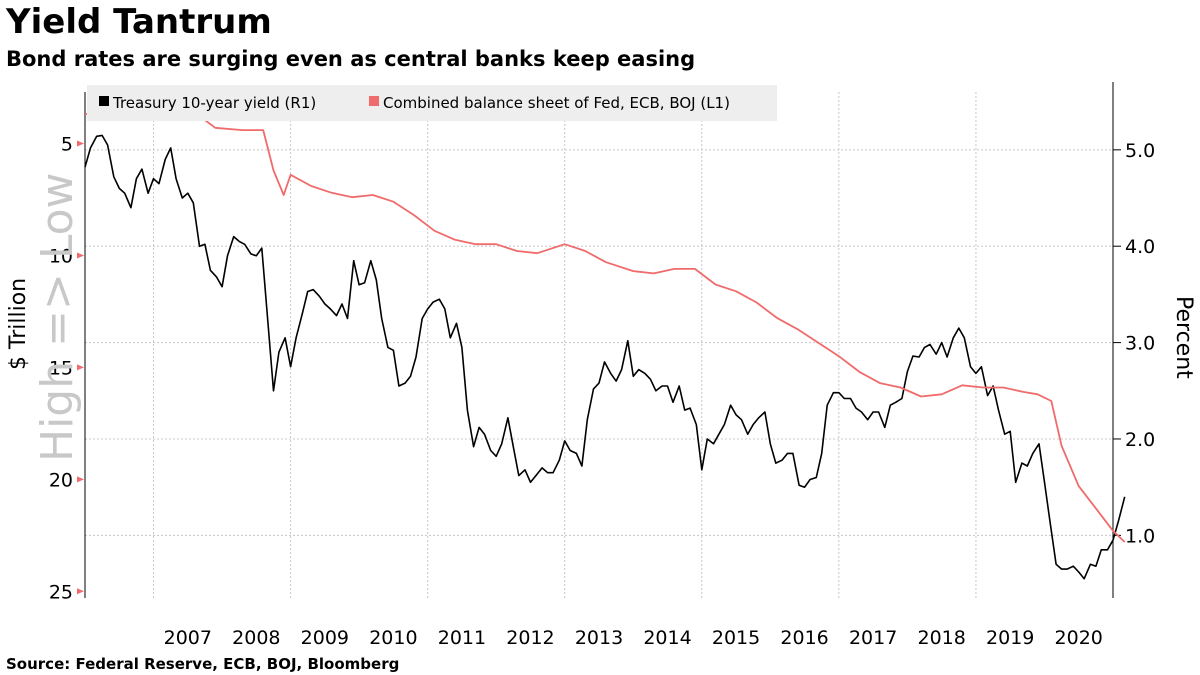  I want to click on x-tick-label-2014: 2014, so click(667, 638).